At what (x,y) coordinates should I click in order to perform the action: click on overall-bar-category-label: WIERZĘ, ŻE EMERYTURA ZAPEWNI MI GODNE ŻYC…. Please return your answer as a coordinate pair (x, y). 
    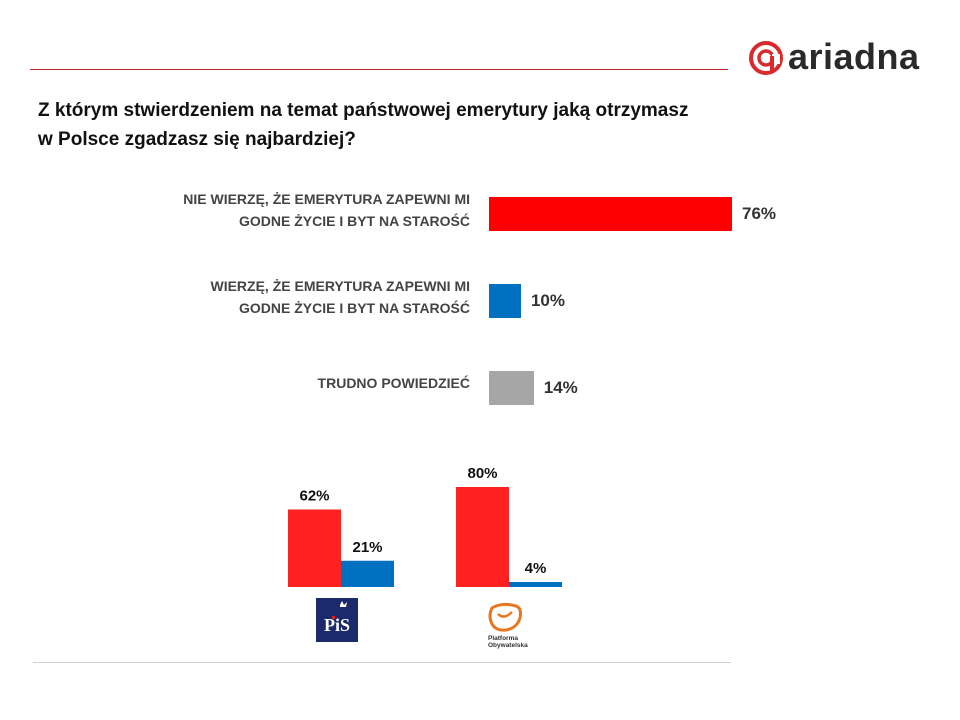
    Looking at the image, I should click on (340, 297).